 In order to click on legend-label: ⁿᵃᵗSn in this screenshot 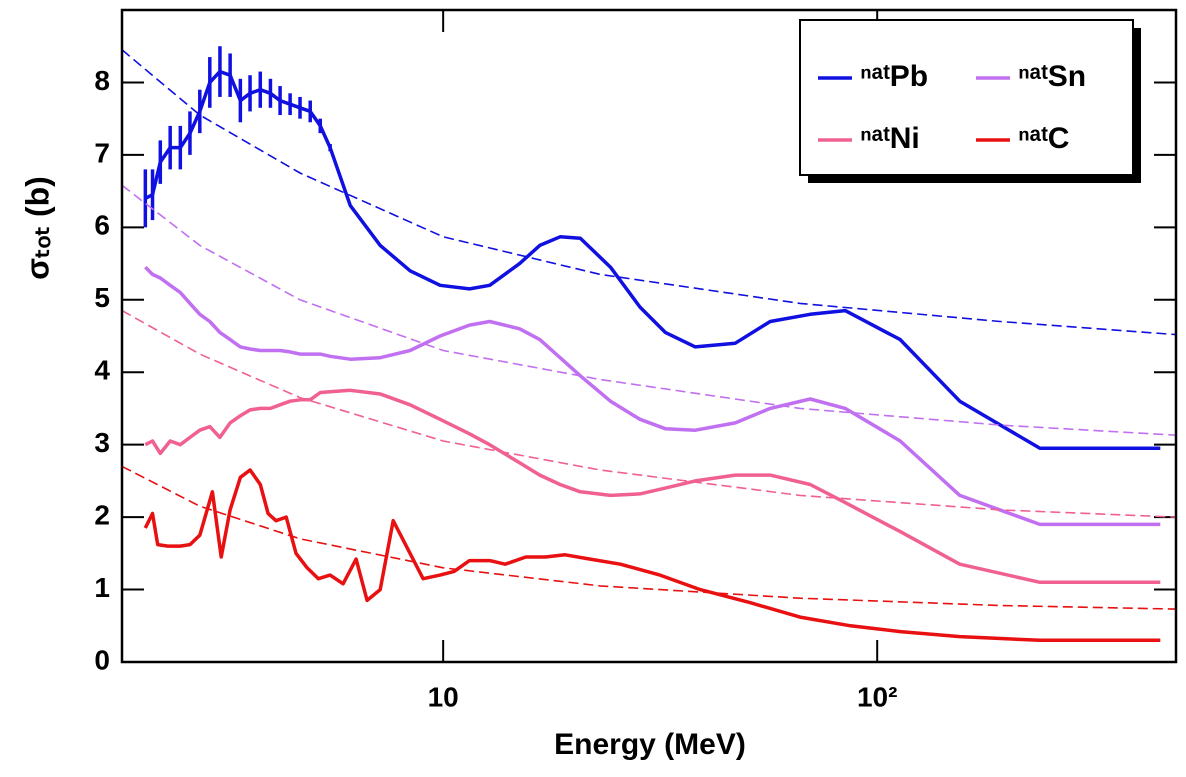, I will do `click(1052, 76)`.